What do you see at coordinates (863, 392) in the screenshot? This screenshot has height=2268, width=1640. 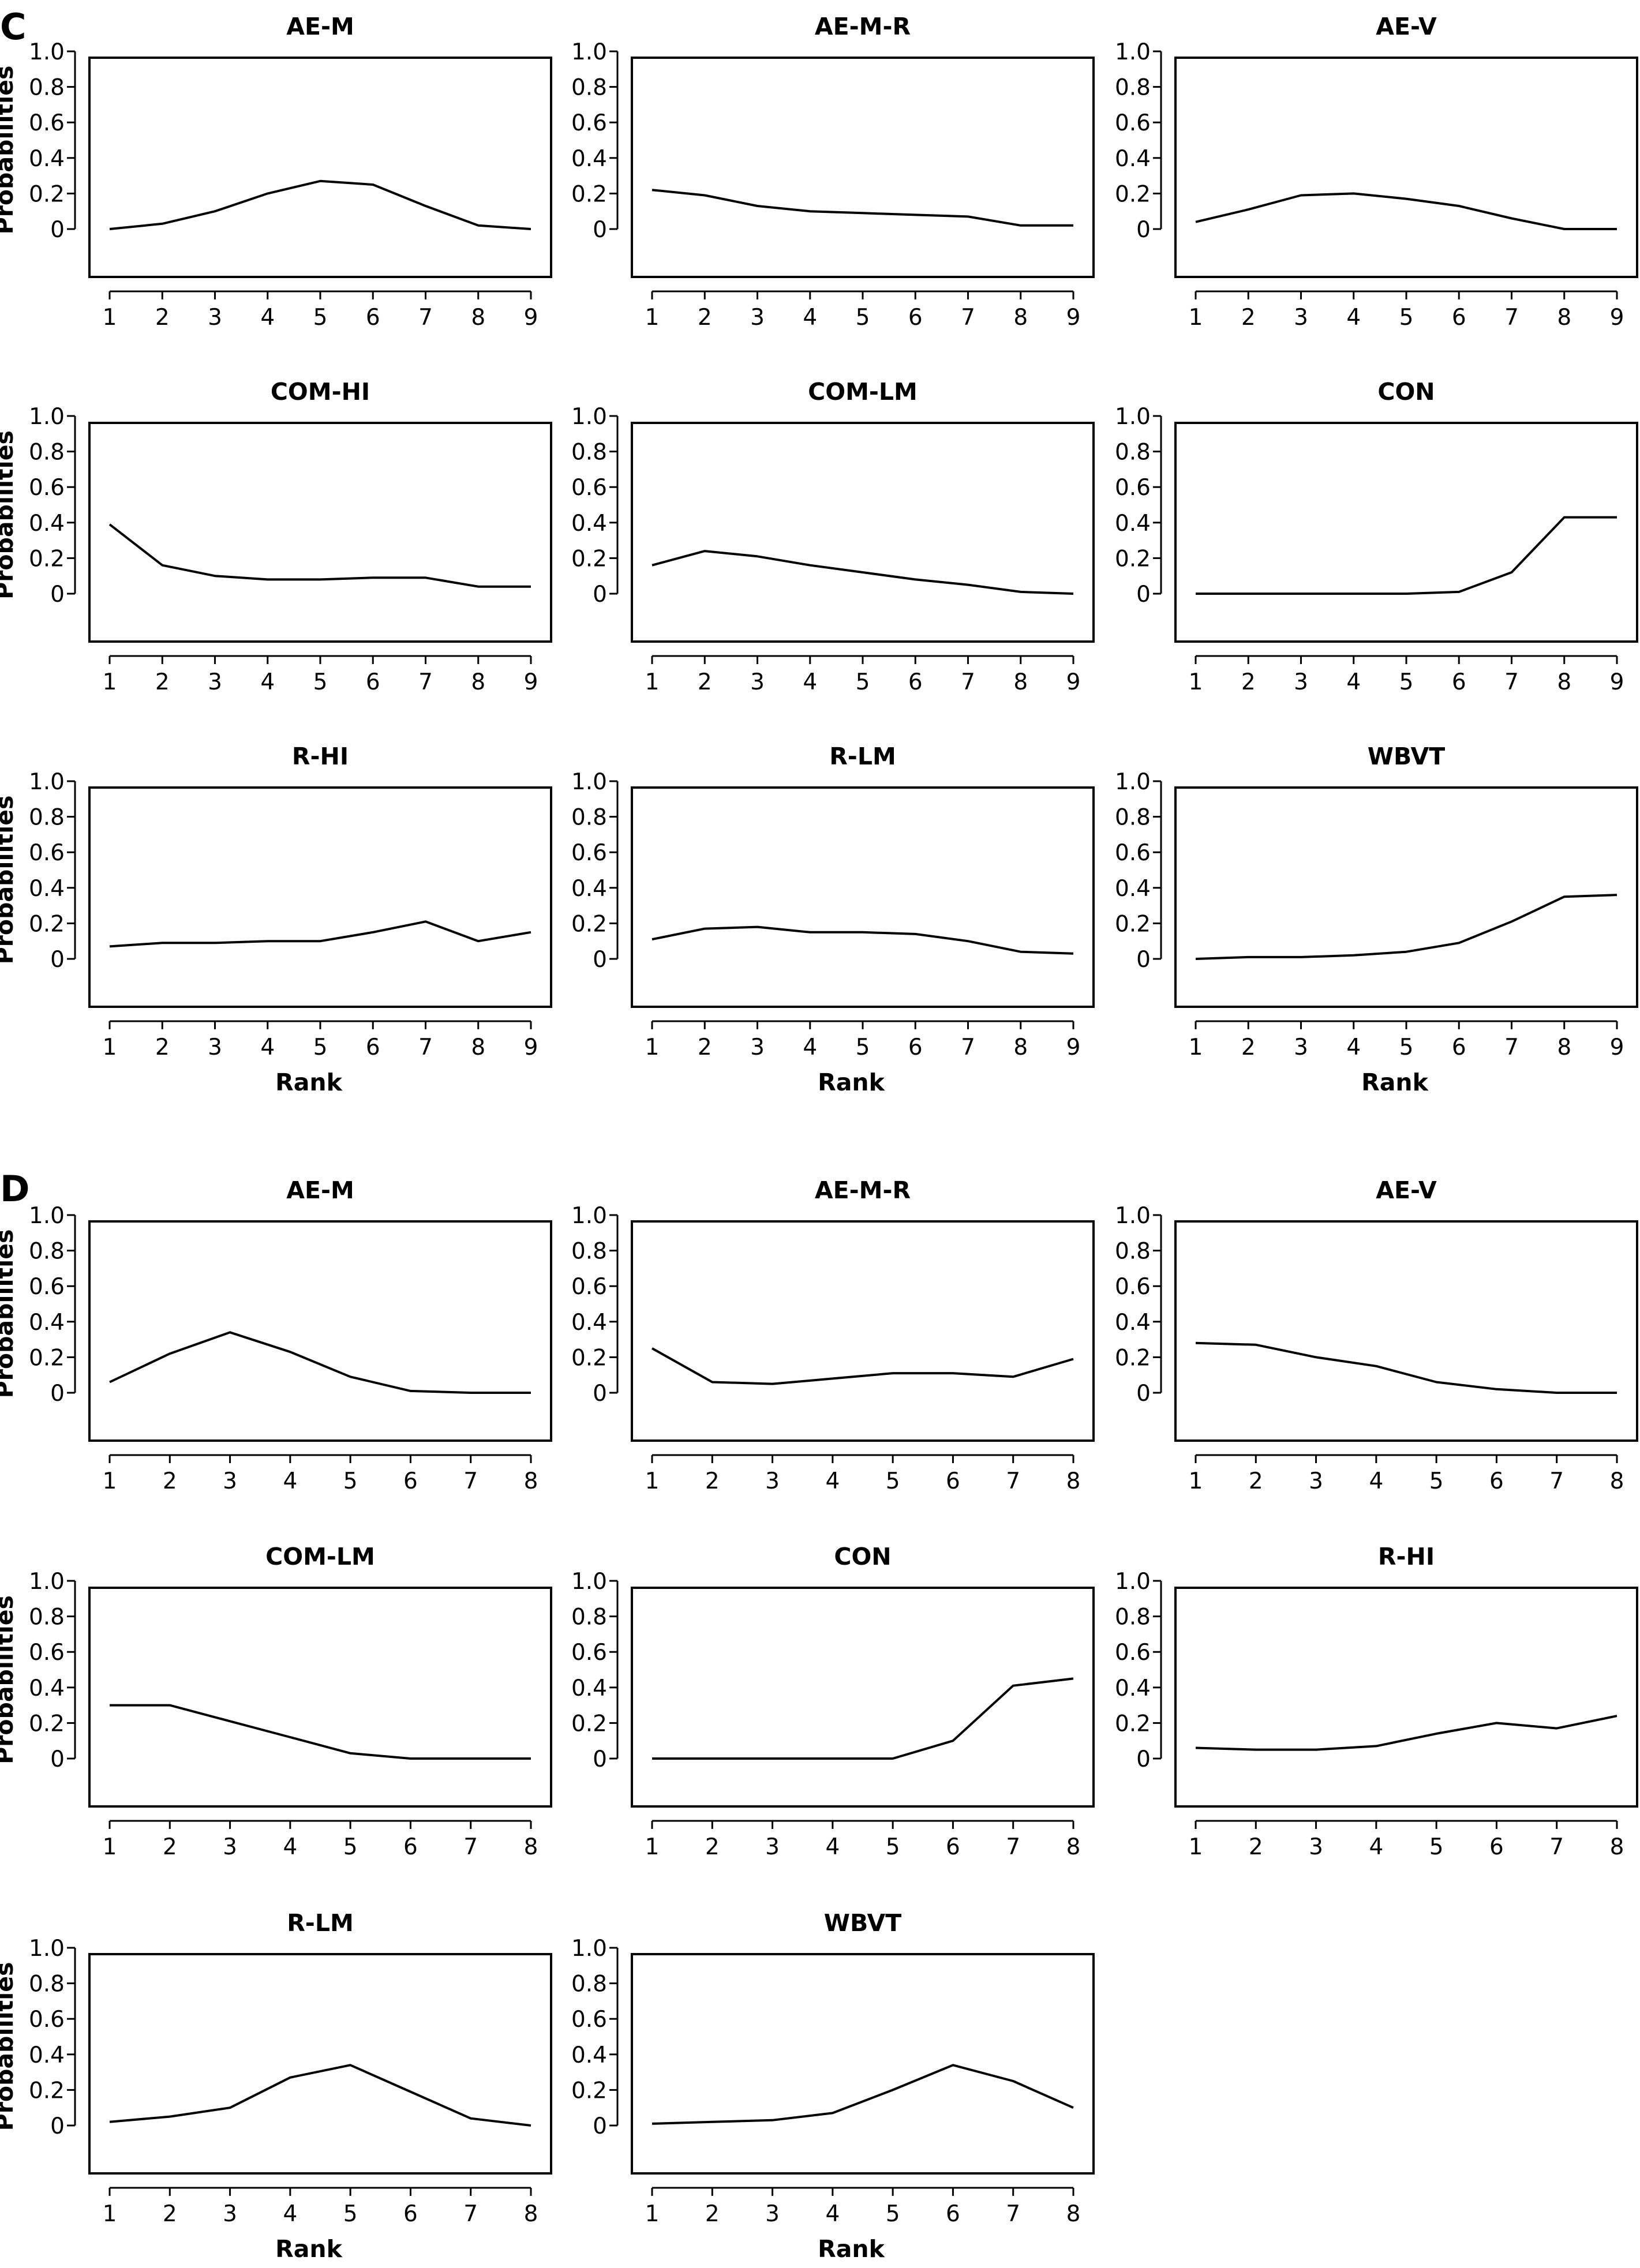 I see `subplot-title: COM-LM` at bounding box center [863, 392].